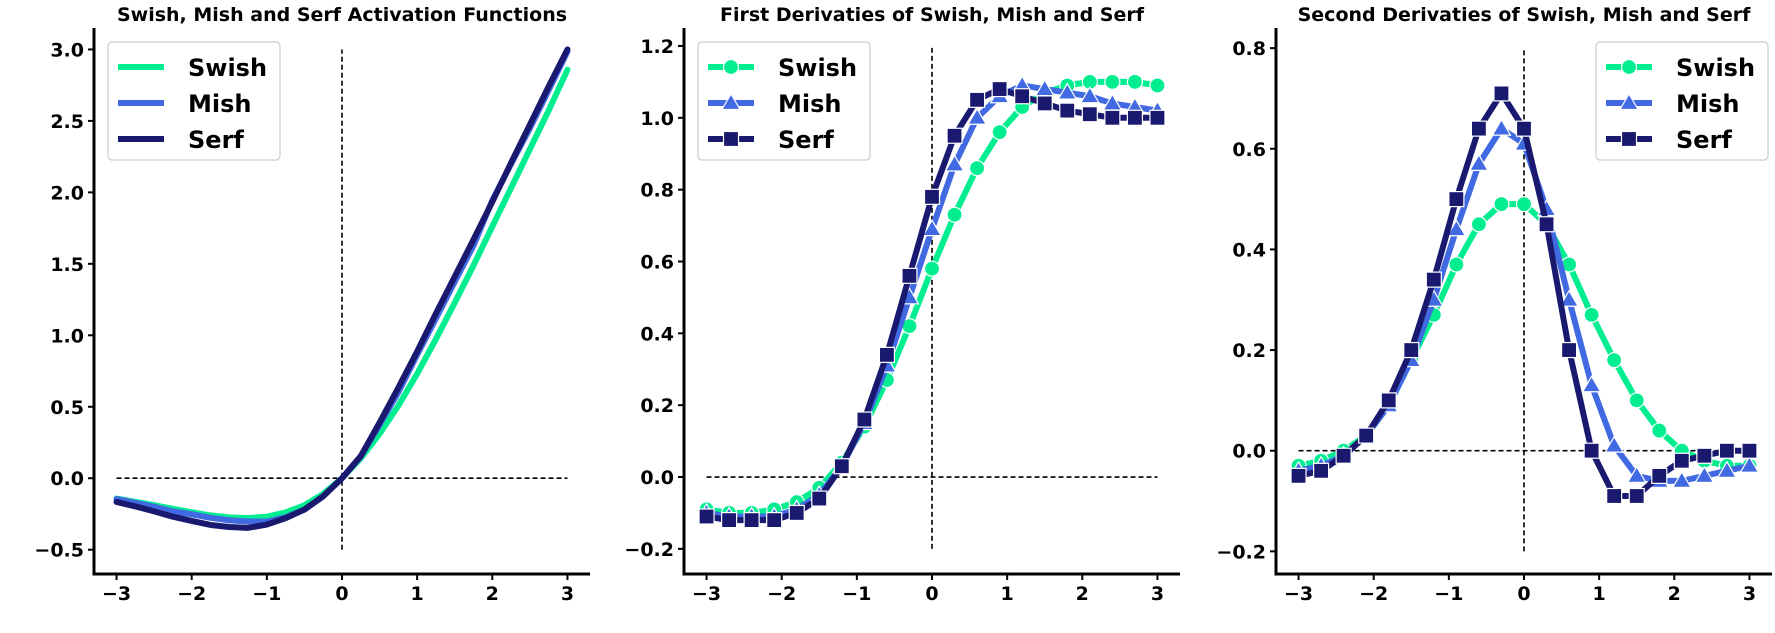 The image size is (1775, 633). Describe the element at coordinates (932, 15) in the screenshot. I see `chart-title: First Derivaties of Swish, Mish and Serf` at that location.